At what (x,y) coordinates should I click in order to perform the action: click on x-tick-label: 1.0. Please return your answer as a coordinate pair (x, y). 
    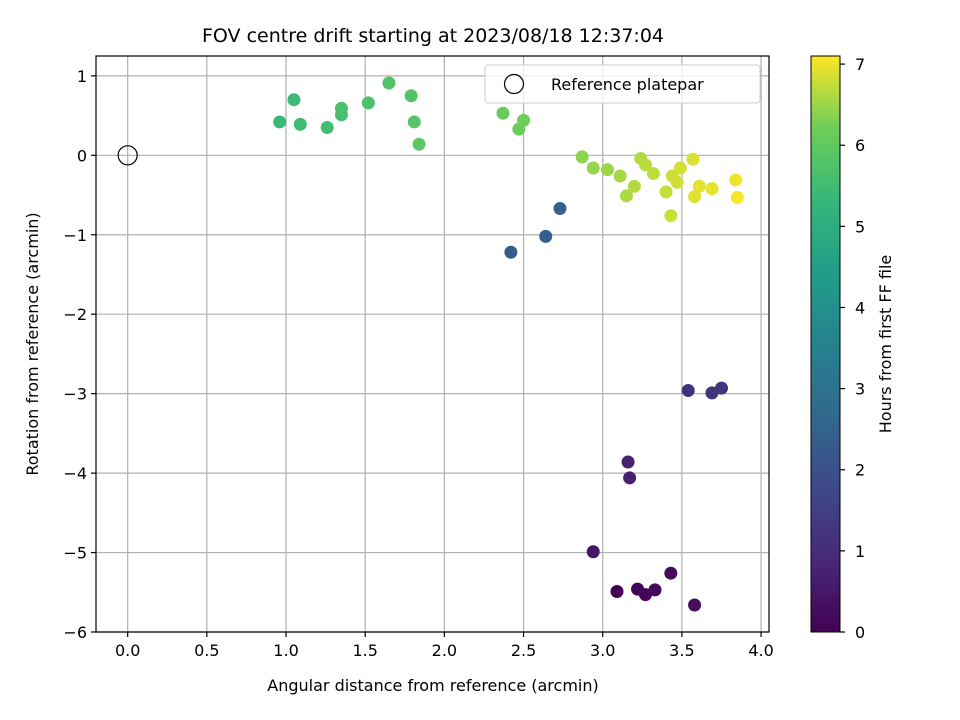
    Looking at the image, I should click on (285, 650).